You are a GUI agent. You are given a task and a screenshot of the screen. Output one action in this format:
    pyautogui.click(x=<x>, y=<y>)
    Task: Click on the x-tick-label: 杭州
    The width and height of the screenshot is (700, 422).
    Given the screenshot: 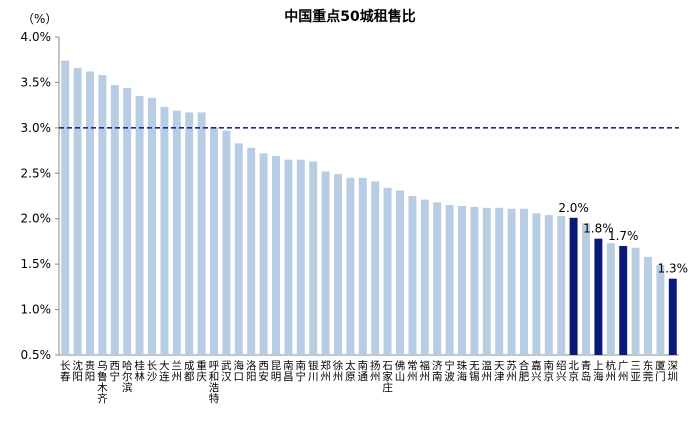 What is the action you would take?
    pyautogui.click(x=611, y=371)
    